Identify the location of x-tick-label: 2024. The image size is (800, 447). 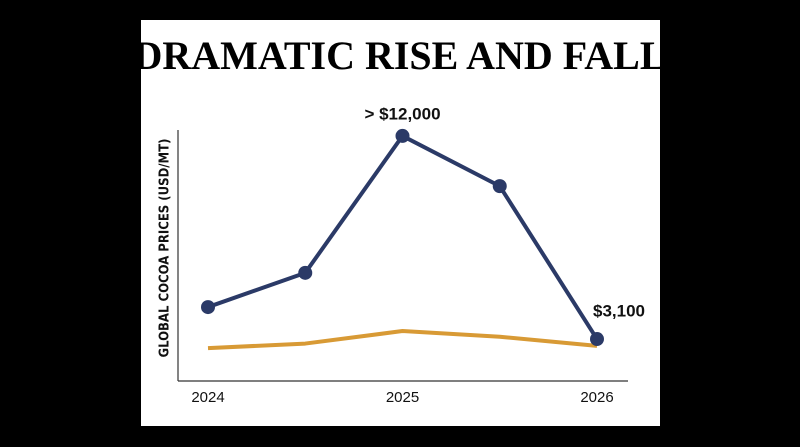
(207, 397).